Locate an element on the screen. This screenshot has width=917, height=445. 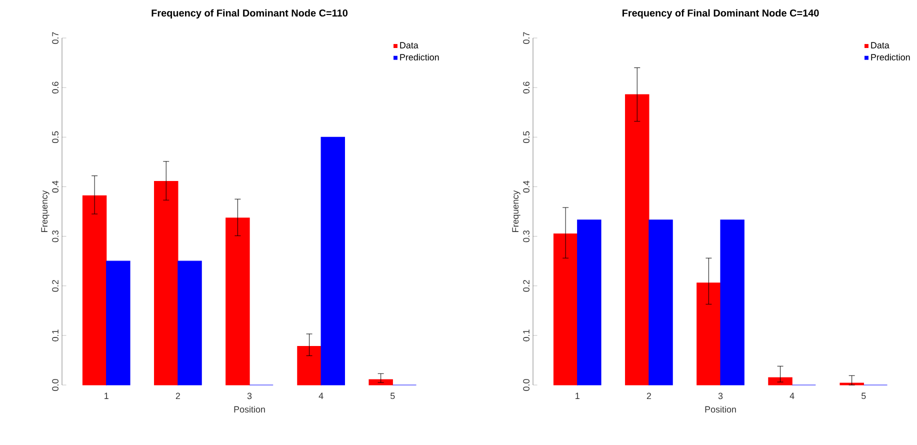
chart-title: Frequency of Final Dominant Node C=140 is located at coordinates (720, 14).